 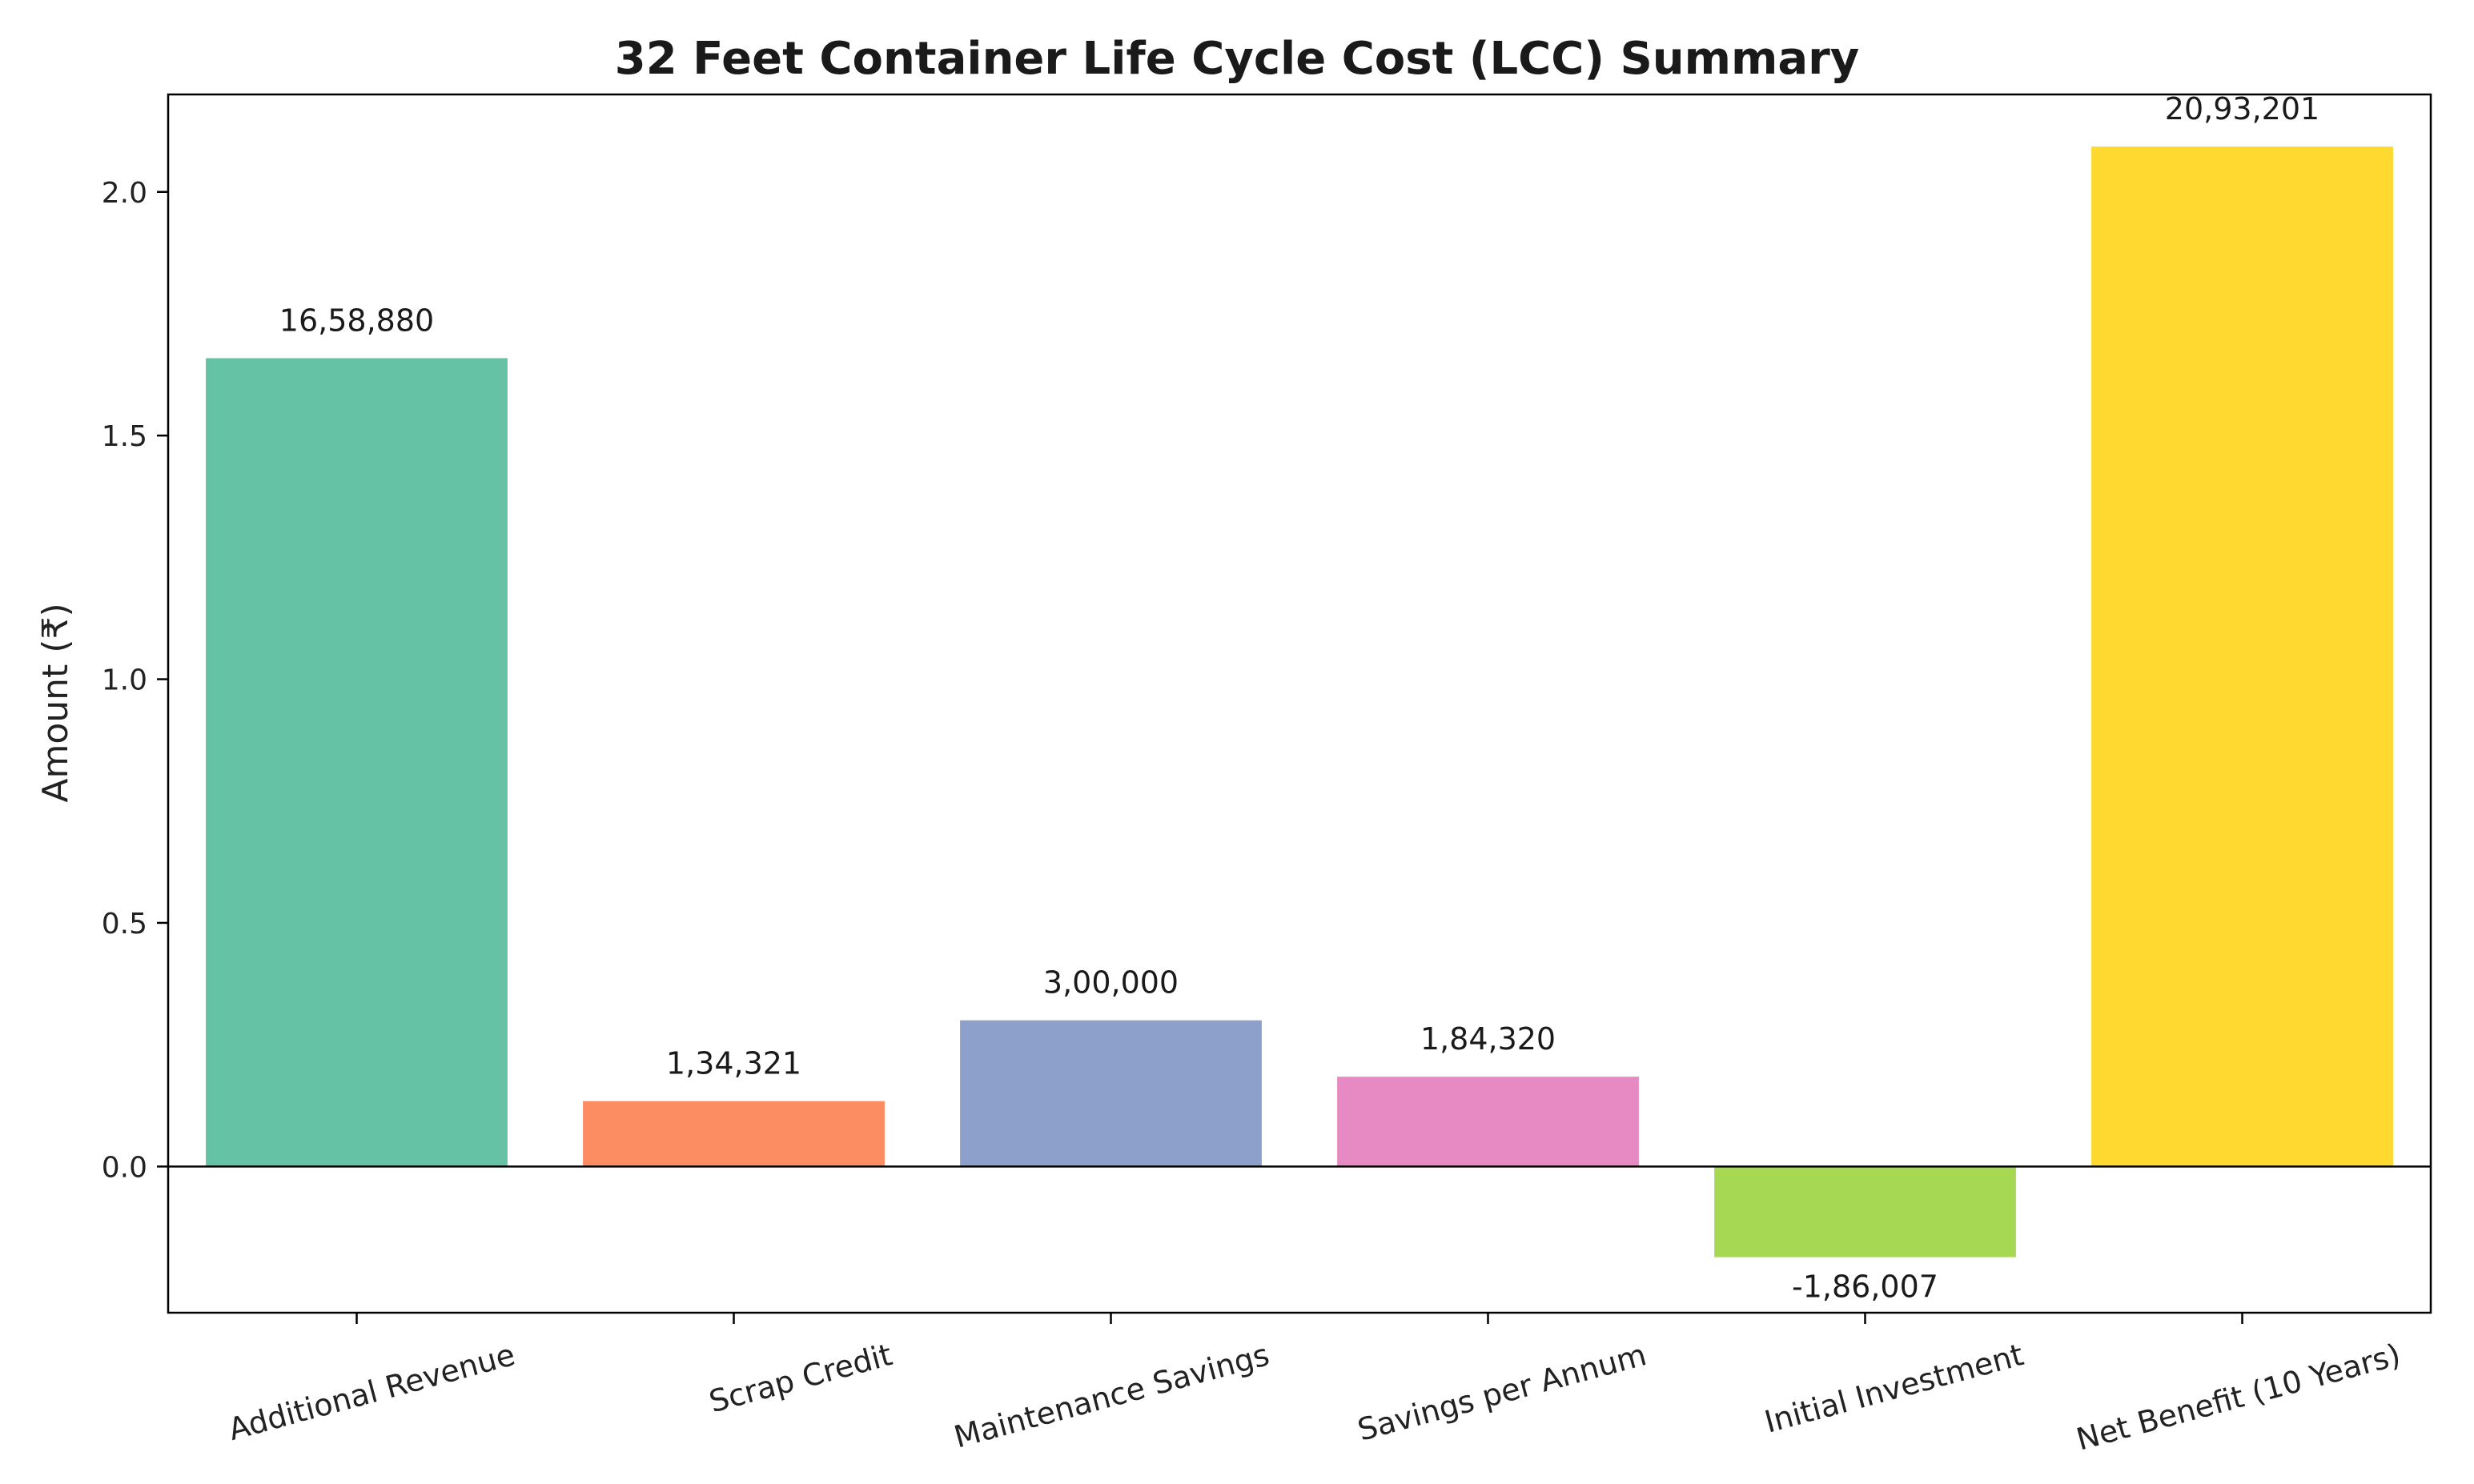 I want to click on data-label-3: 1,84,320, so click(x=1488, y=1039).